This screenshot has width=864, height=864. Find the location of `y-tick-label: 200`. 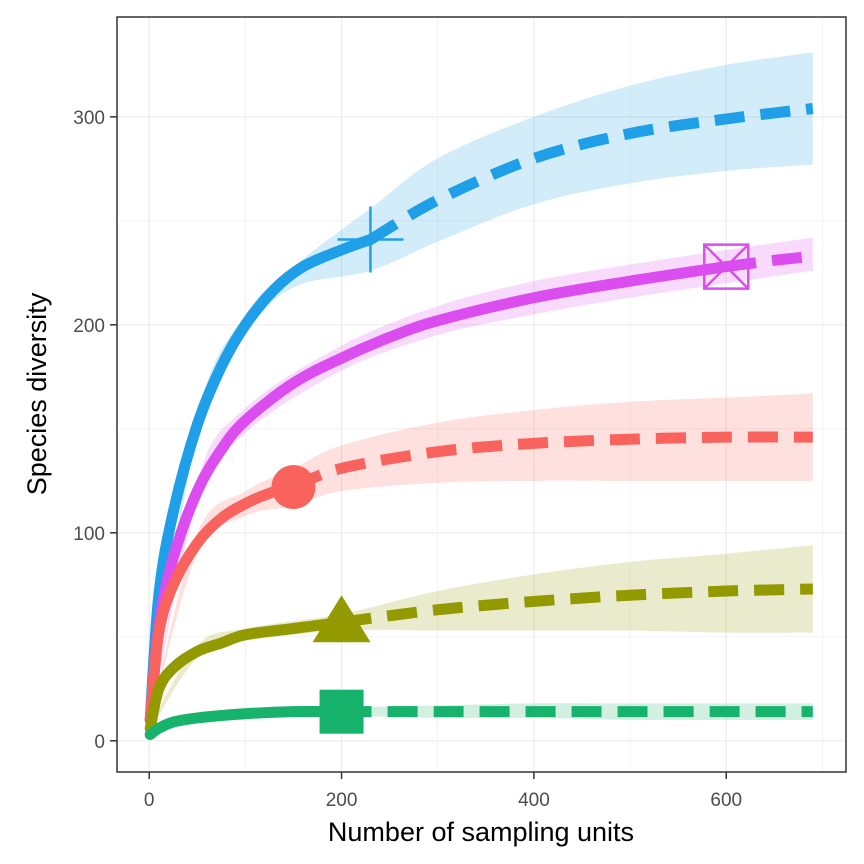

y-tick-label: 200 is located at coordinates (89, 326).